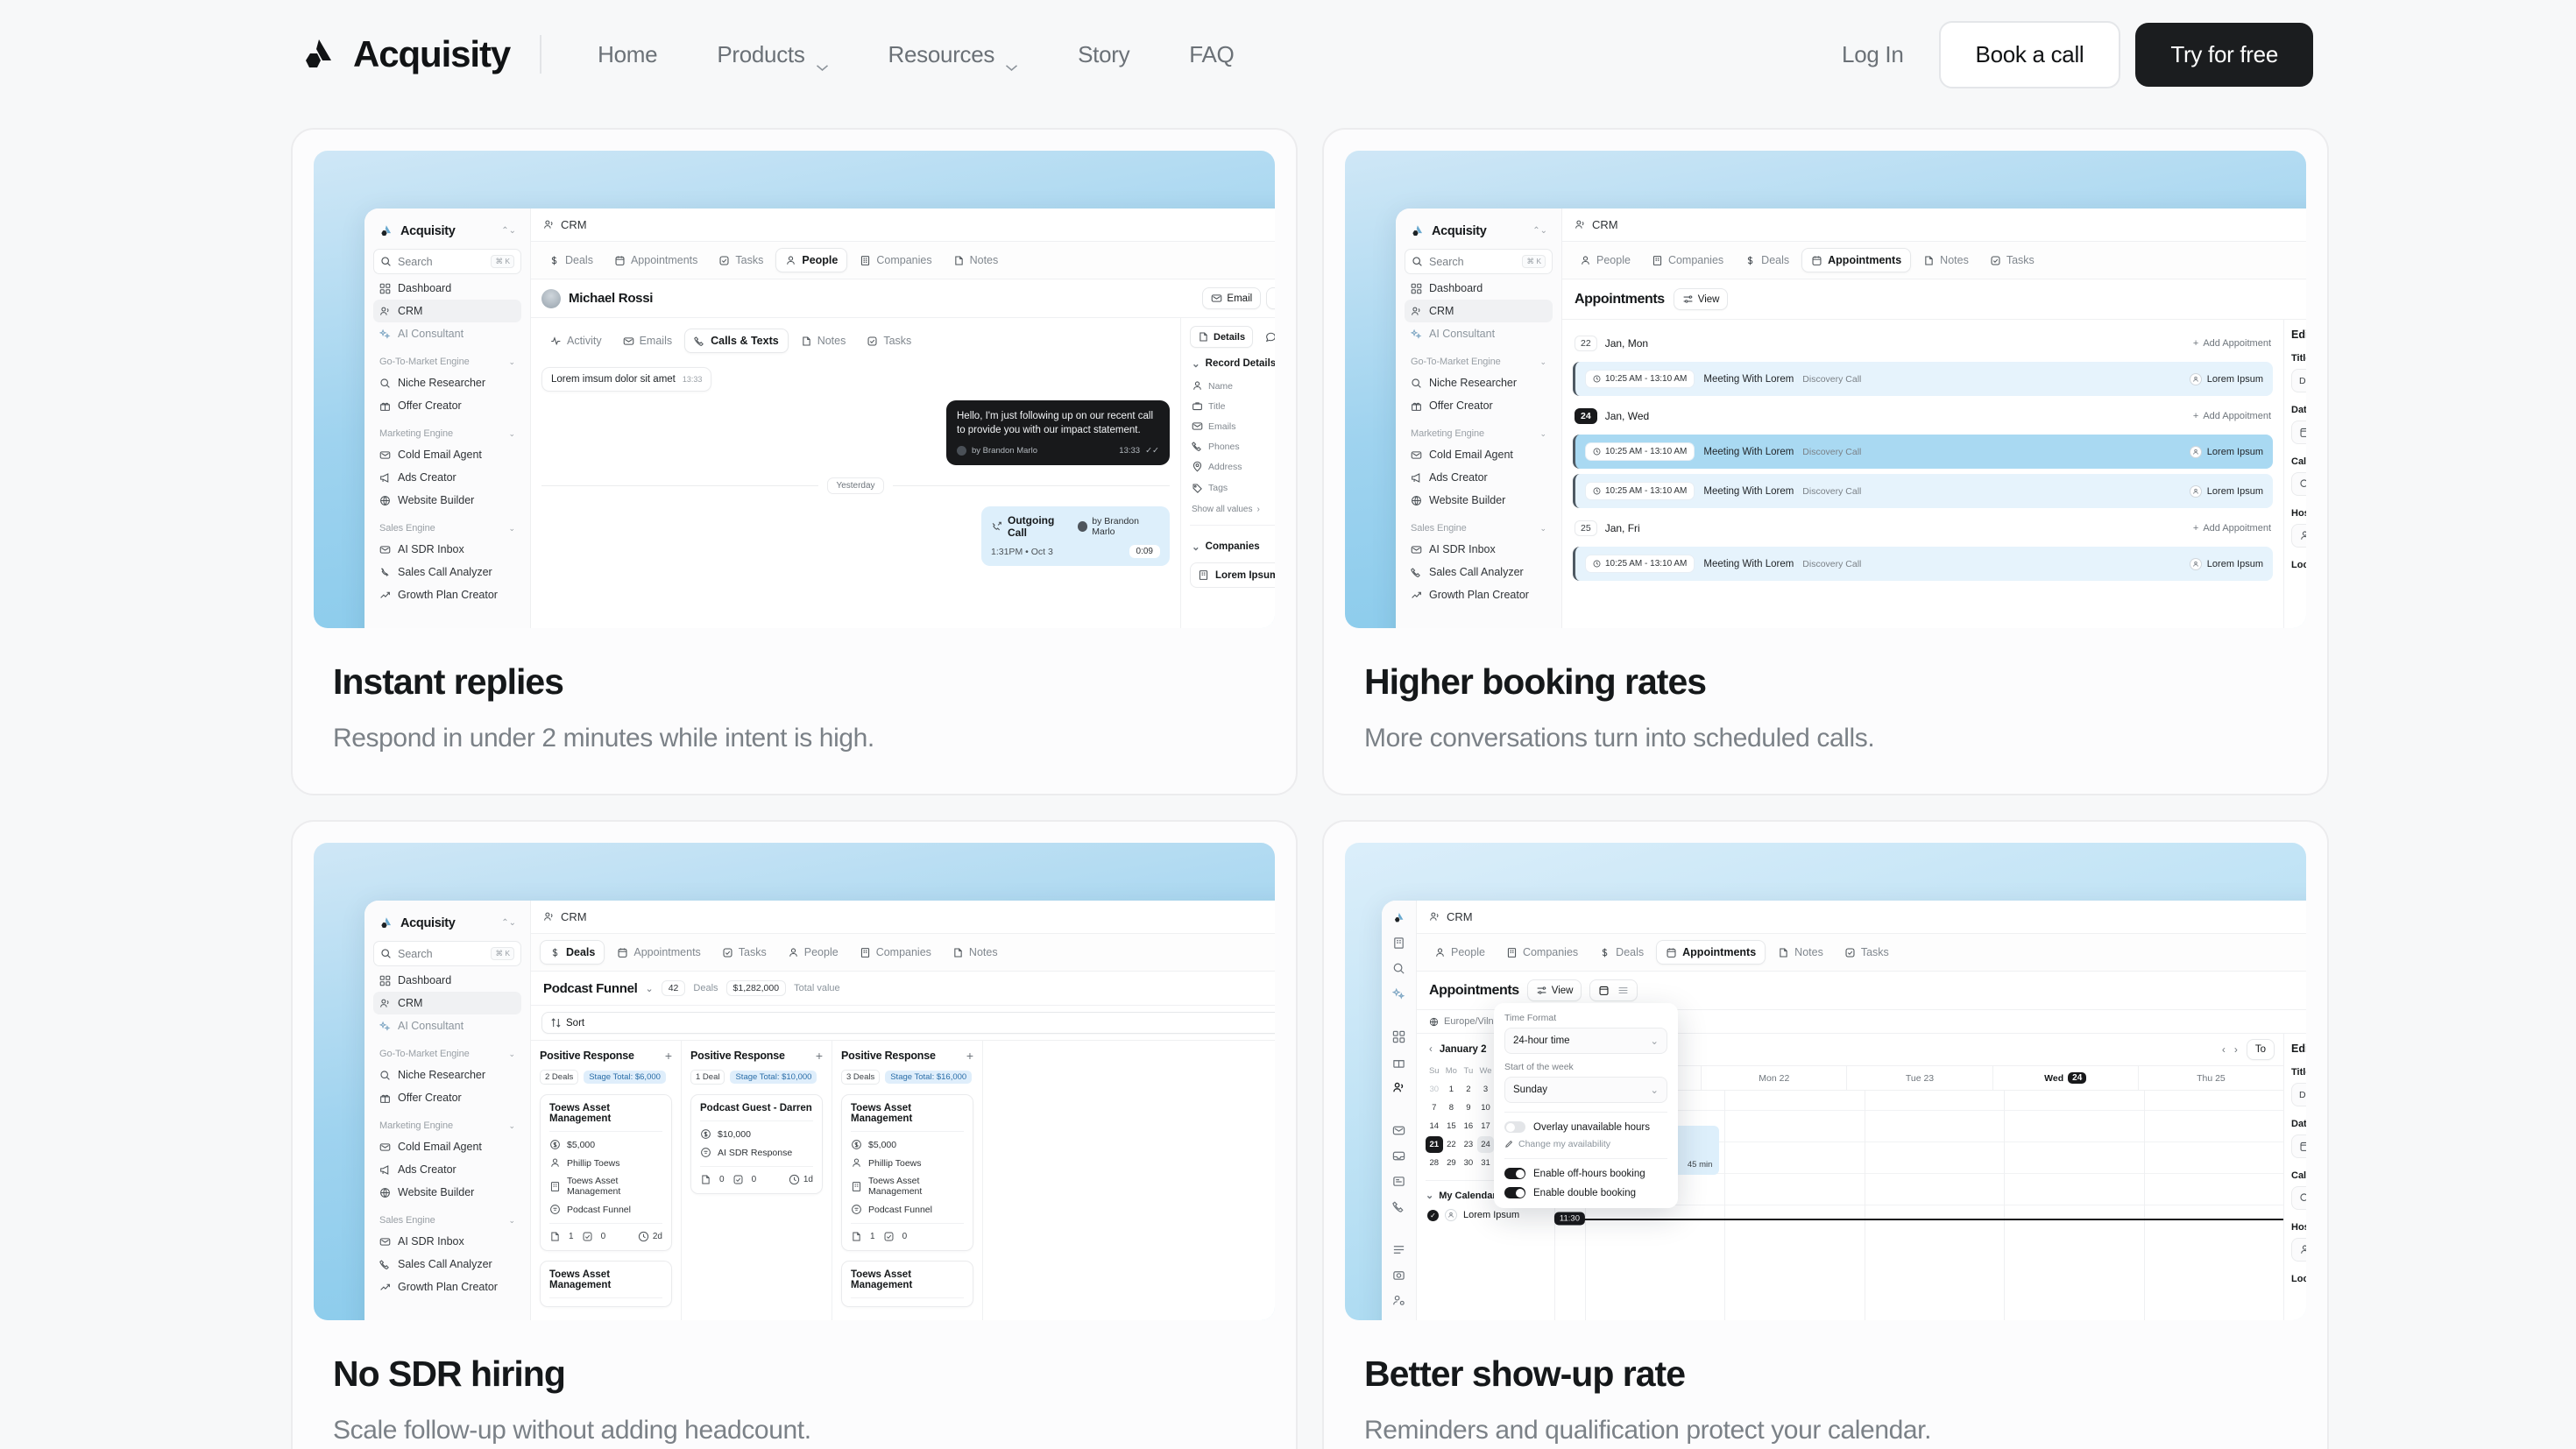  What do you see at coordinates (2223, 1049) in the screenshot?
I see `prev-week-button: ‹` at bounding box center [2223, 1049].